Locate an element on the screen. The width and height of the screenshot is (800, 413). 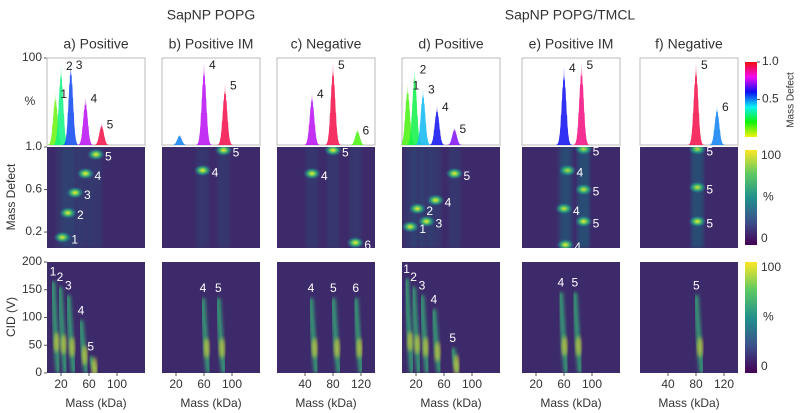
y-axis-label: CID (V) is located at coordinates (11, 317).